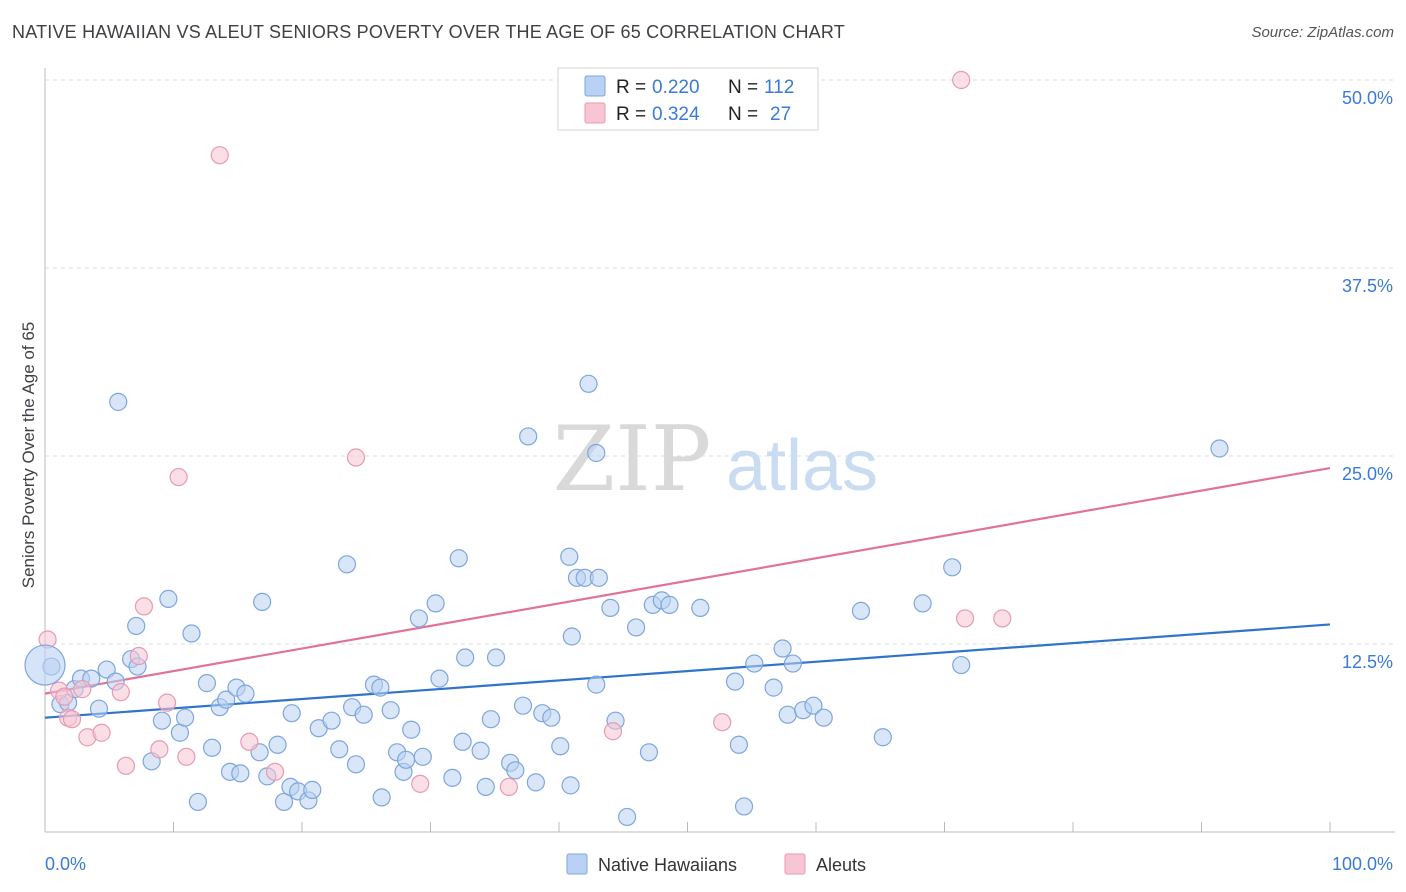 The height and width of the screenshot is (892, 1406). I want to click on y-tick-label: 25.0%, so click(1367, 474).